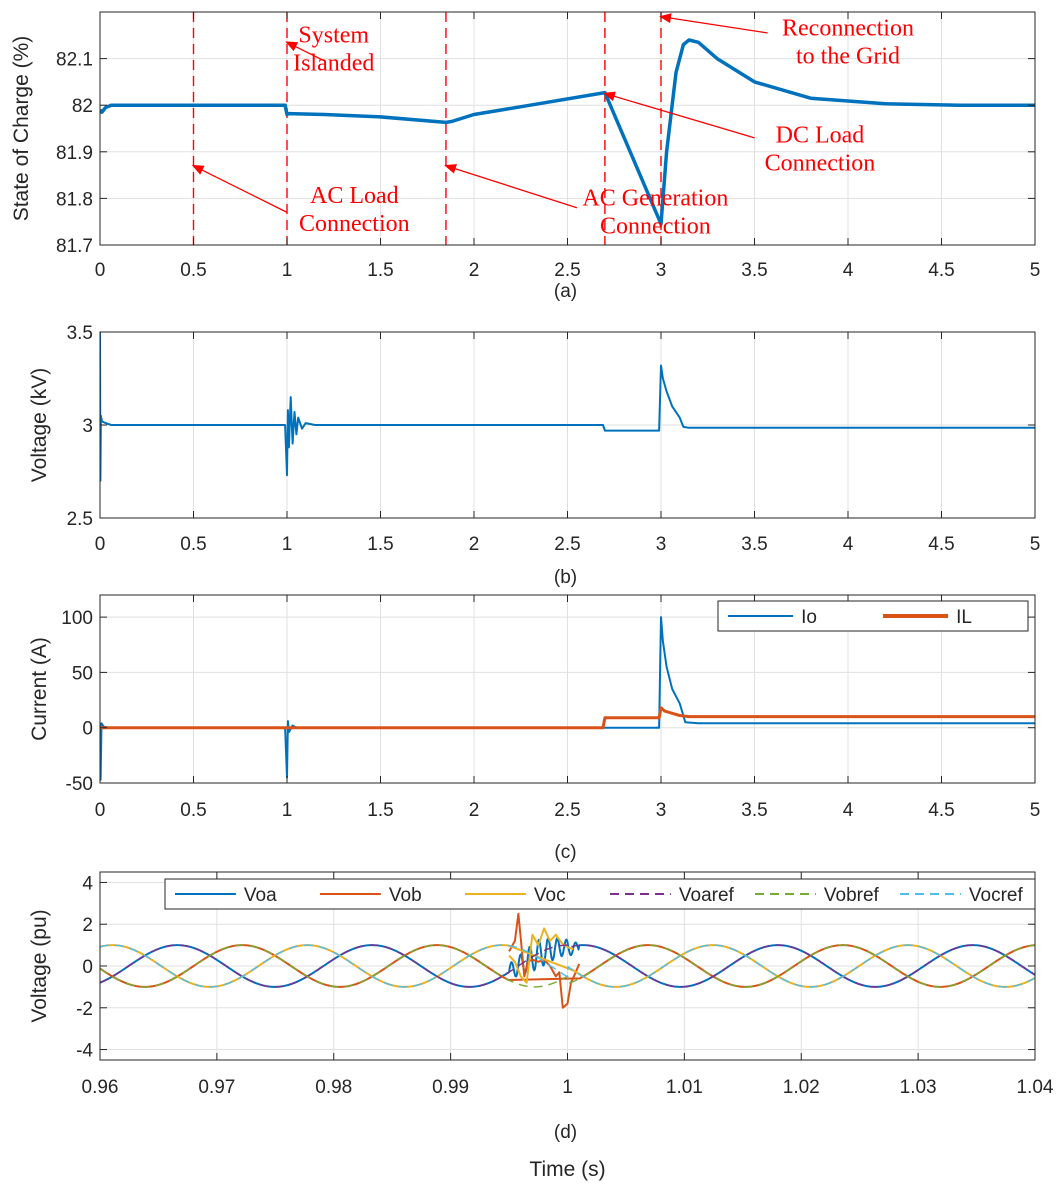 This screenshot has height=1194, width=1059. What do you see at coordinates (848, 28) in the screenshot?
I see `annotation-text-4-0: Reconnection` at bounding box center [848, 28].